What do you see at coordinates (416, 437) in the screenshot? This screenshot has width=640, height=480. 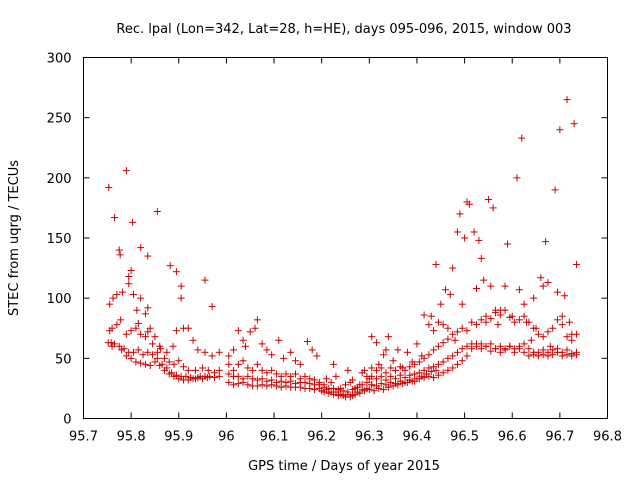 I see `x-tick-label: 96.4` at bounding box center [416, 437].